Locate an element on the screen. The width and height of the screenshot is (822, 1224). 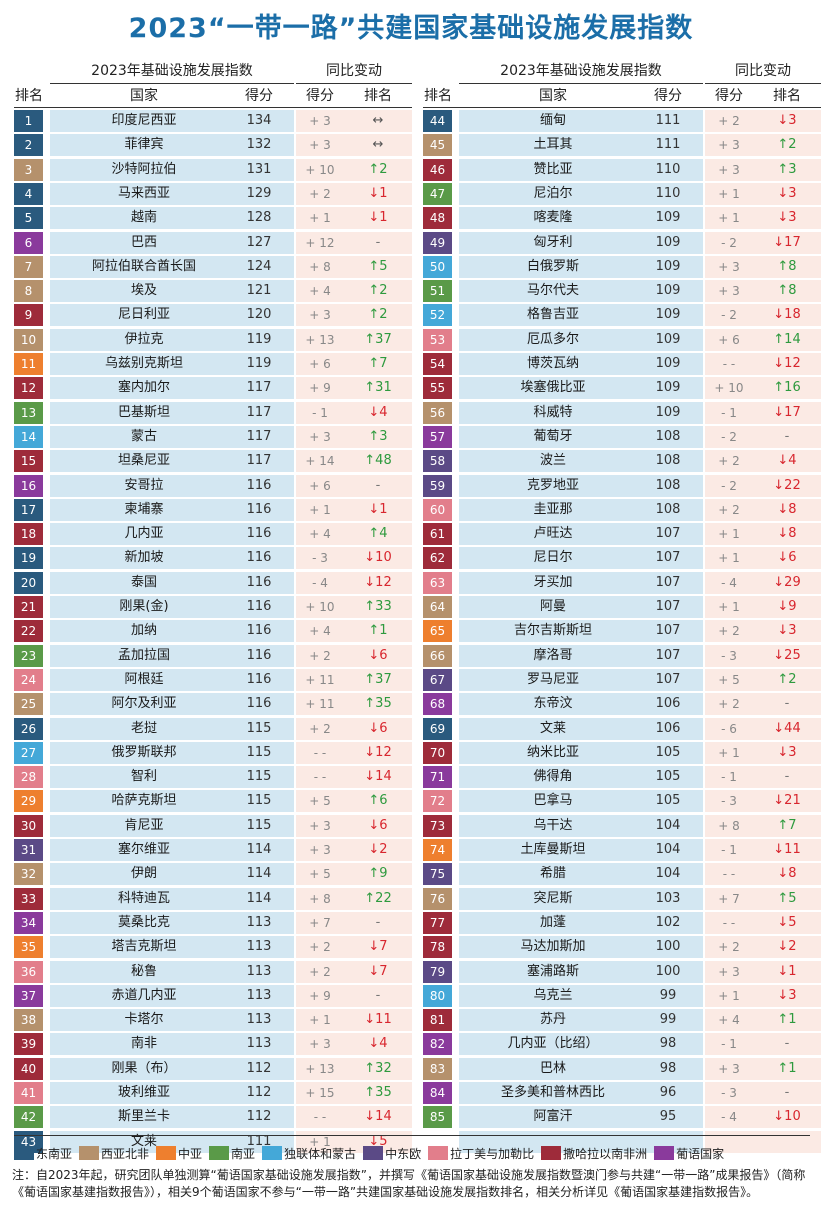
region-legend: 东南亚 西亚北非 中亚 南亚 独联体和蒙古 中东欧 拉丁美与加勒比 撒哈拉以南非洲 葡语国家 is located at coordinates (414, 1153).